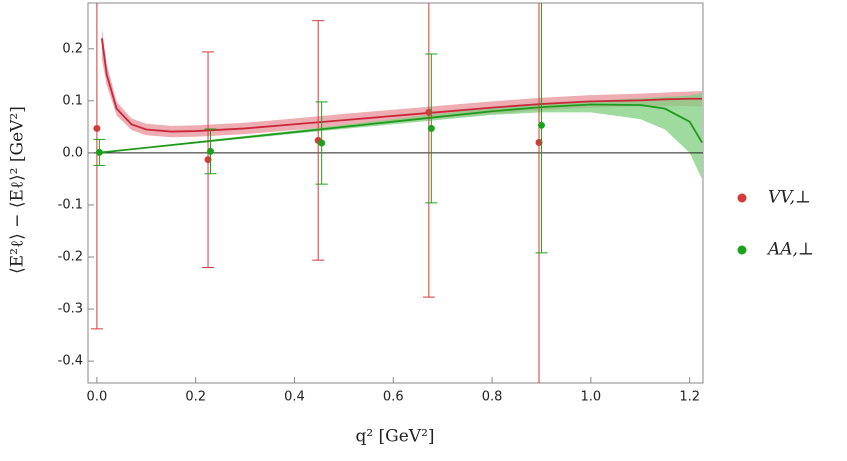  Describe the element at coordinates (97, 397) in the screenshot. I see `x-tick-label: 0.0` at that location.